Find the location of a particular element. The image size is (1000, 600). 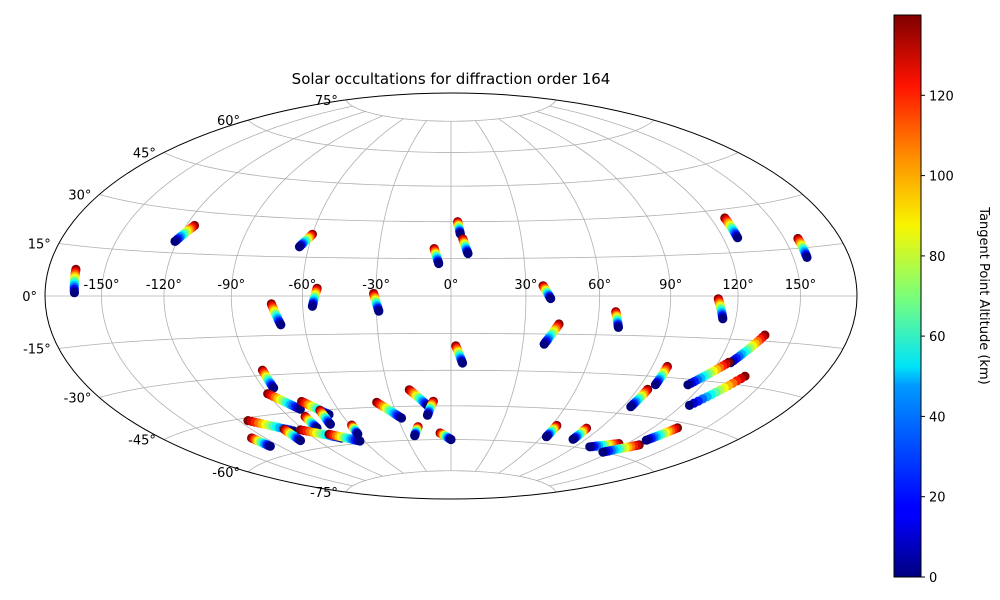

y-tick-label: -75° is located at coordinates (324, 493).